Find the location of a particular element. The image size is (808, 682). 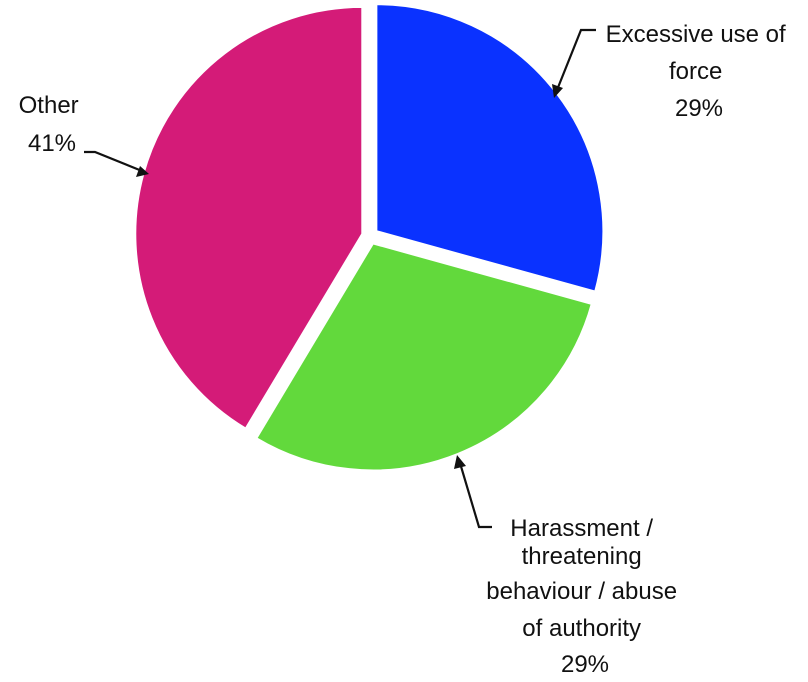

leader-line-excessive-force is located at coordinates (575, 59).